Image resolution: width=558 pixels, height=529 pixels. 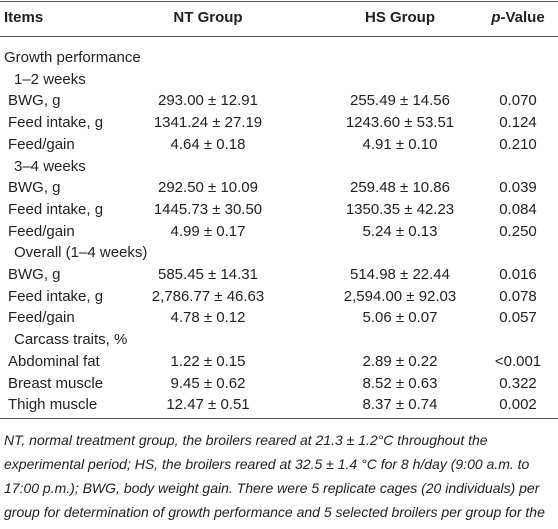 I want to click on cell: 1341.24 ± 27.19, so click(x=208, y=123).